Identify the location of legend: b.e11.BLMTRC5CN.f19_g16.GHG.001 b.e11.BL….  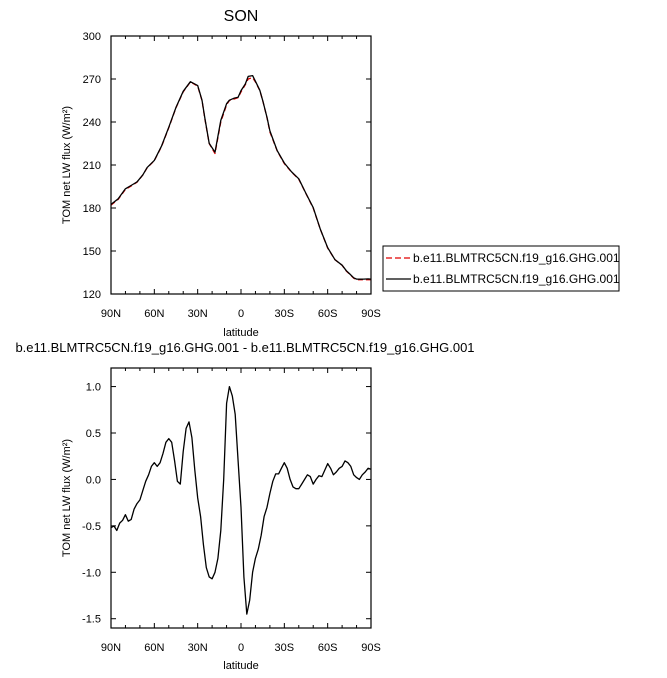
(501, 268).